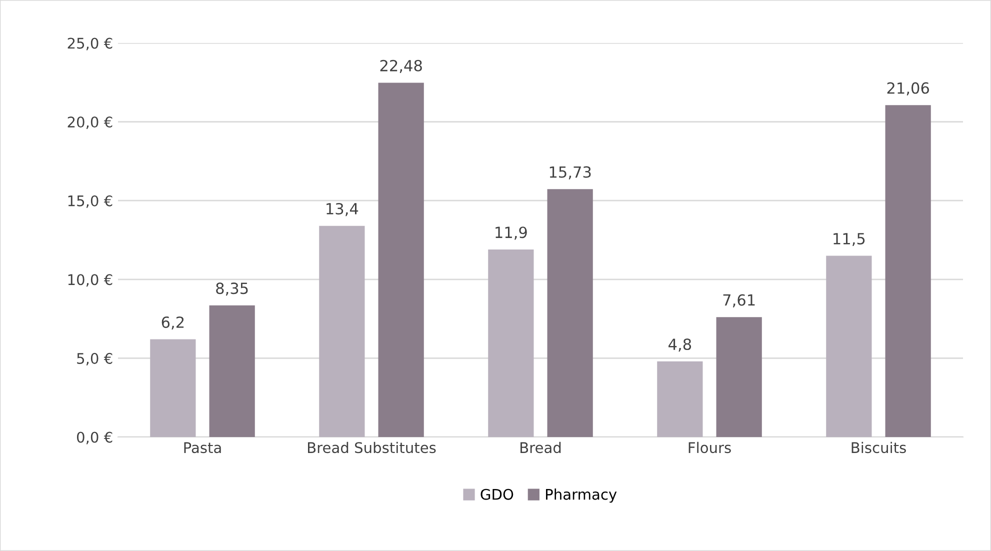 This screenshot has height=551, width=991. I want to click on y-tick-label: 10,0 €, so click(90, 280).